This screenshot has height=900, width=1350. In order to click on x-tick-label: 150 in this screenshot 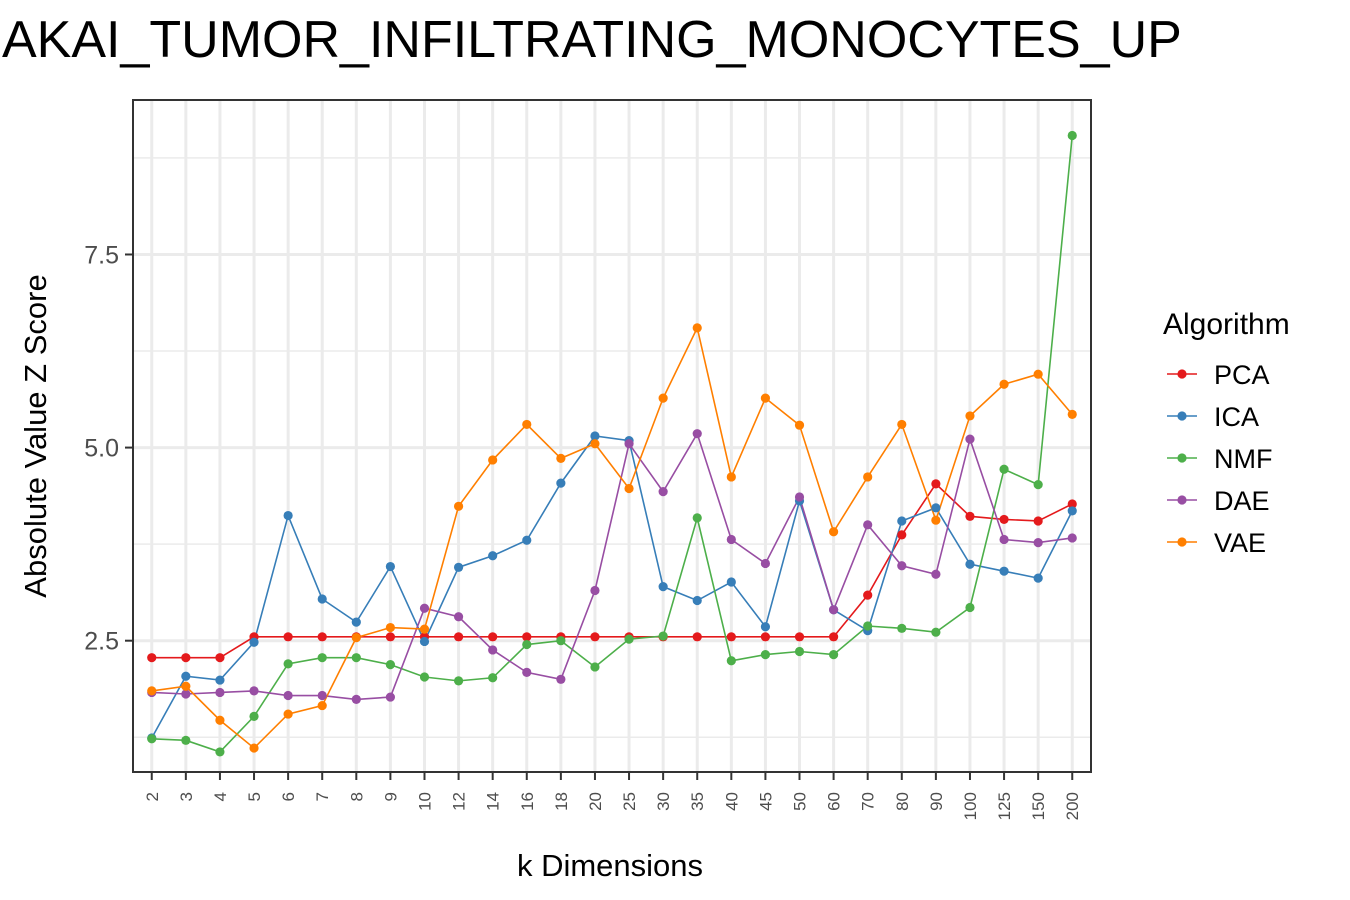, I will do `click(1038, 806)`.